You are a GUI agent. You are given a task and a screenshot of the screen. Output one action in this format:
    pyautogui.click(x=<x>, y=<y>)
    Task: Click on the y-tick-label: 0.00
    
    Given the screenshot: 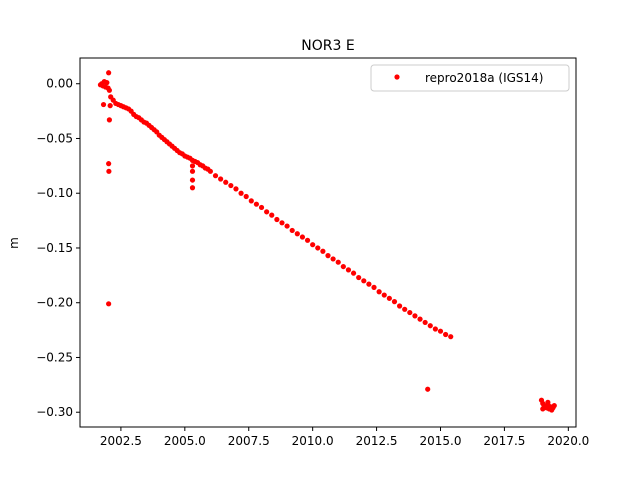 What is the action you would take?
    pyautogui.click(x=59, y=84)
    